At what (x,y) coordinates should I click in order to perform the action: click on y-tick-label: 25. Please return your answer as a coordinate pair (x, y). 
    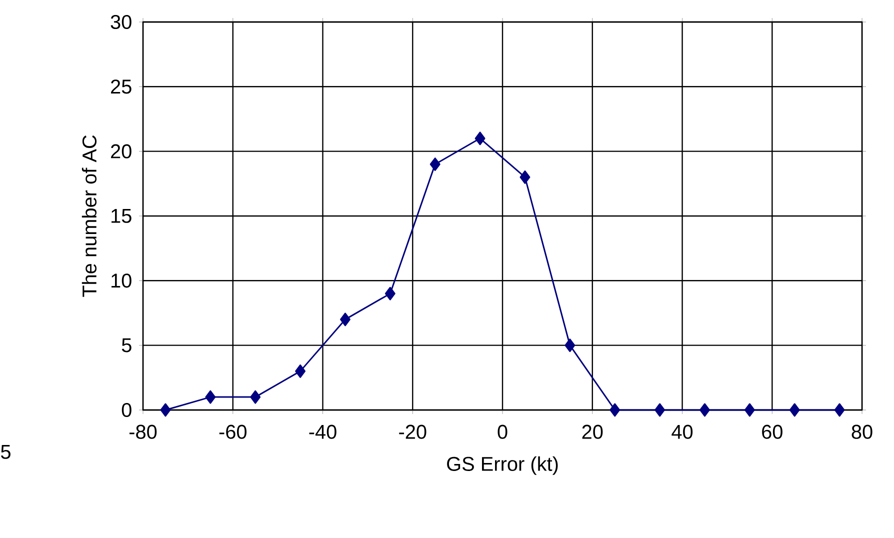
    Looking at the image, I should click on (121, 87).